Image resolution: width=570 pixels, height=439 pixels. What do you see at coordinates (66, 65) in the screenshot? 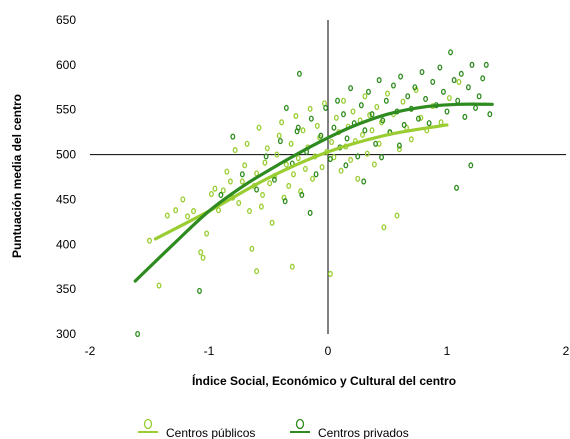
I see `y-tick-label: 600` at bounding box center [66, 65].